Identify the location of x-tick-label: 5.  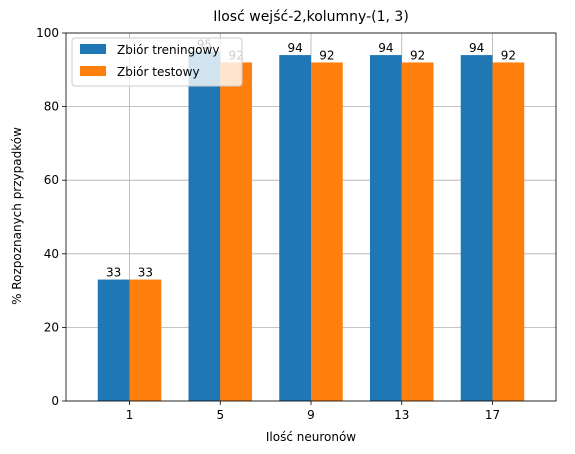
(220, 415).